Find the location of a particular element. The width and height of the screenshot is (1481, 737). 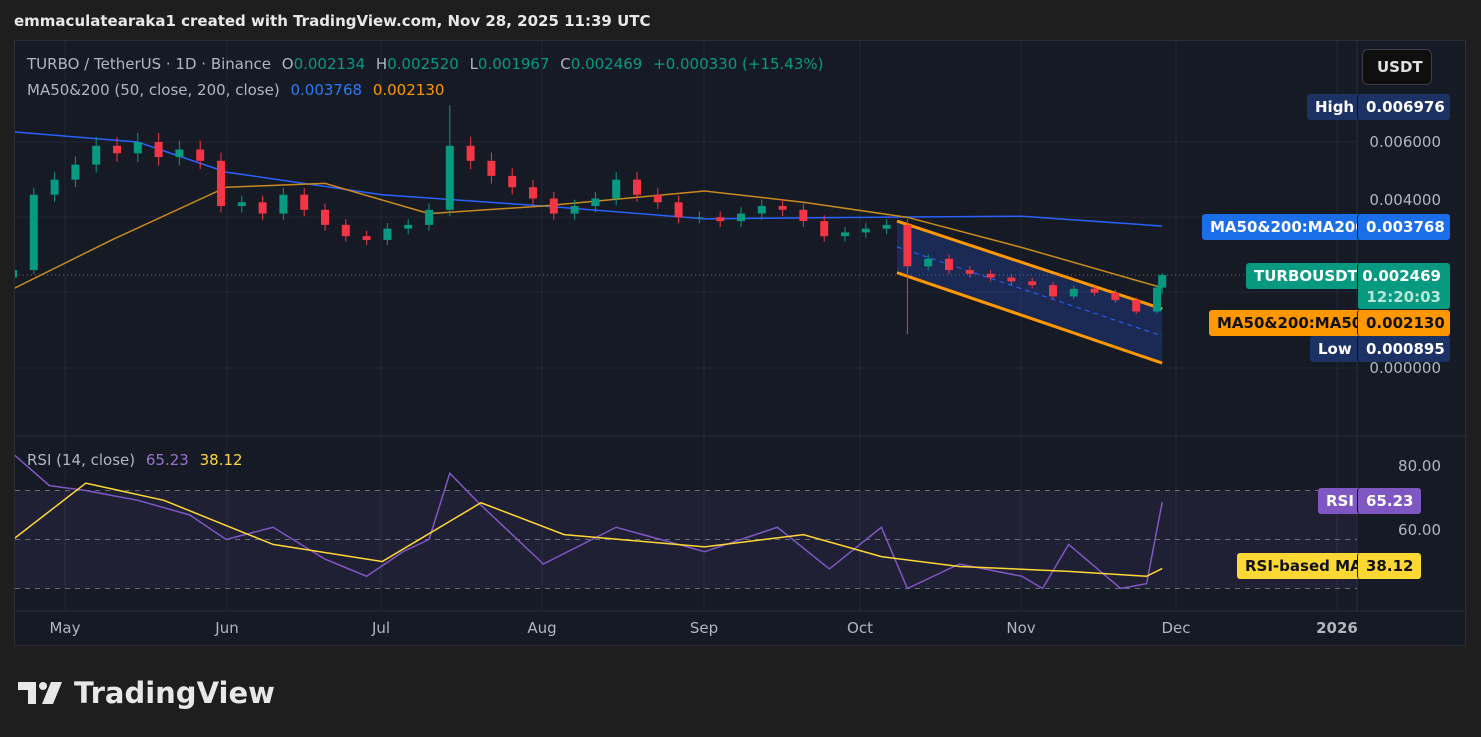

high-tag-label: High is located at coordinates (1335, 107).